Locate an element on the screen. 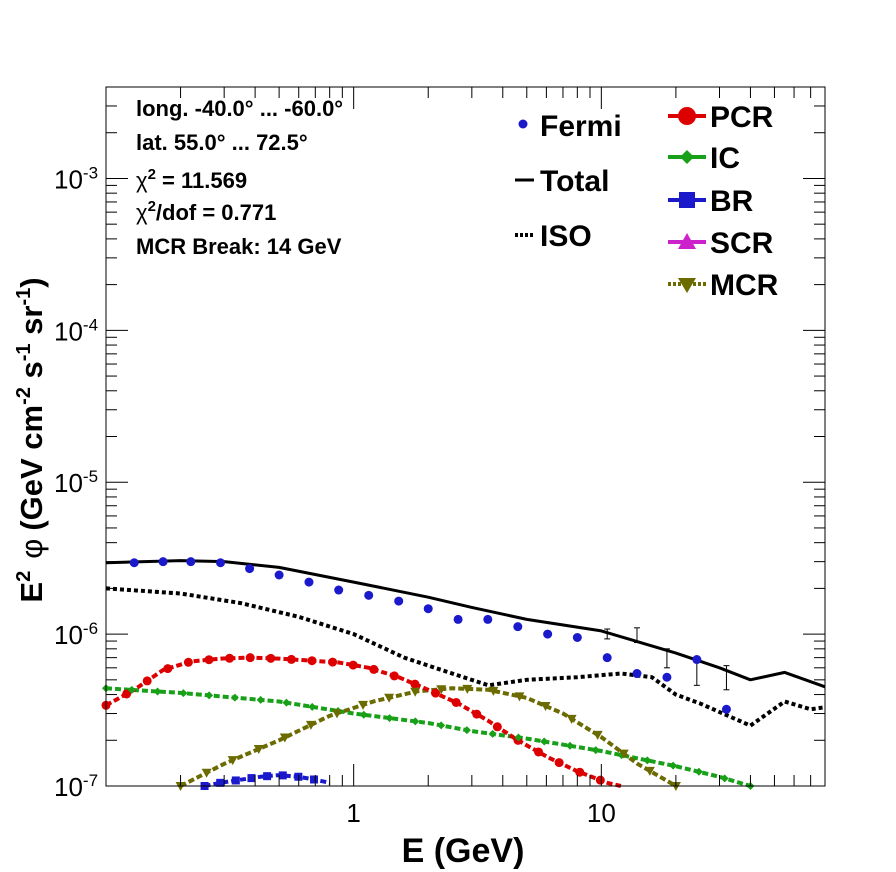  legend-marker-scr is located at coordinates (687, 241).